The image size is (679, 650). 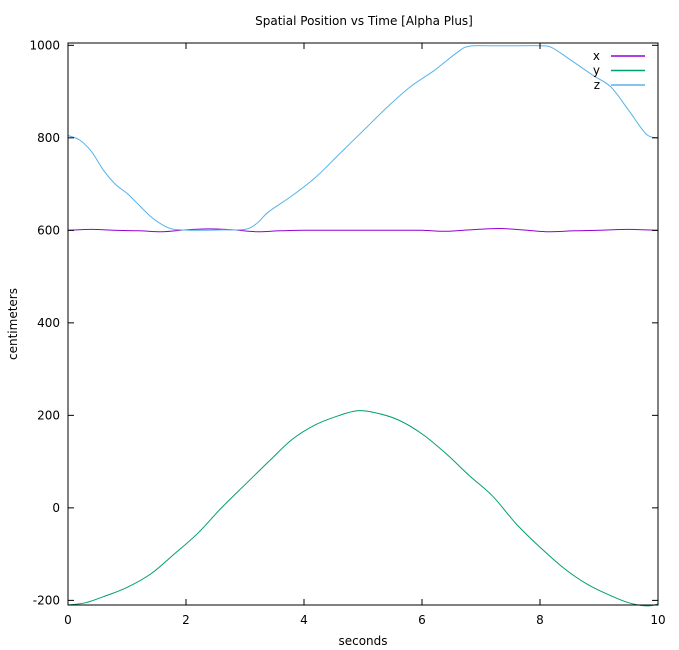 I want to click on y-tick-label: 200, so click(x=48, y=415).